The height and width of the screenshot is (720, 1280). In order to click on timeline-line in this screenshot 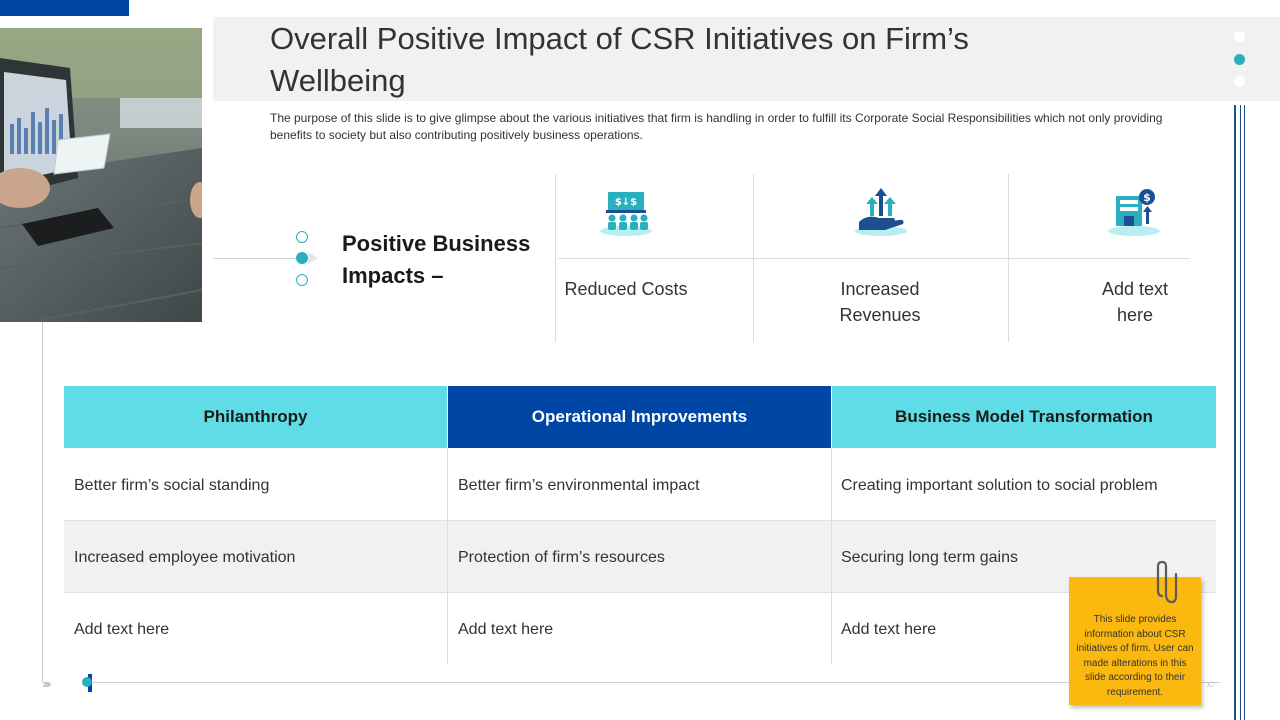, I will do `click(655, 682)`.